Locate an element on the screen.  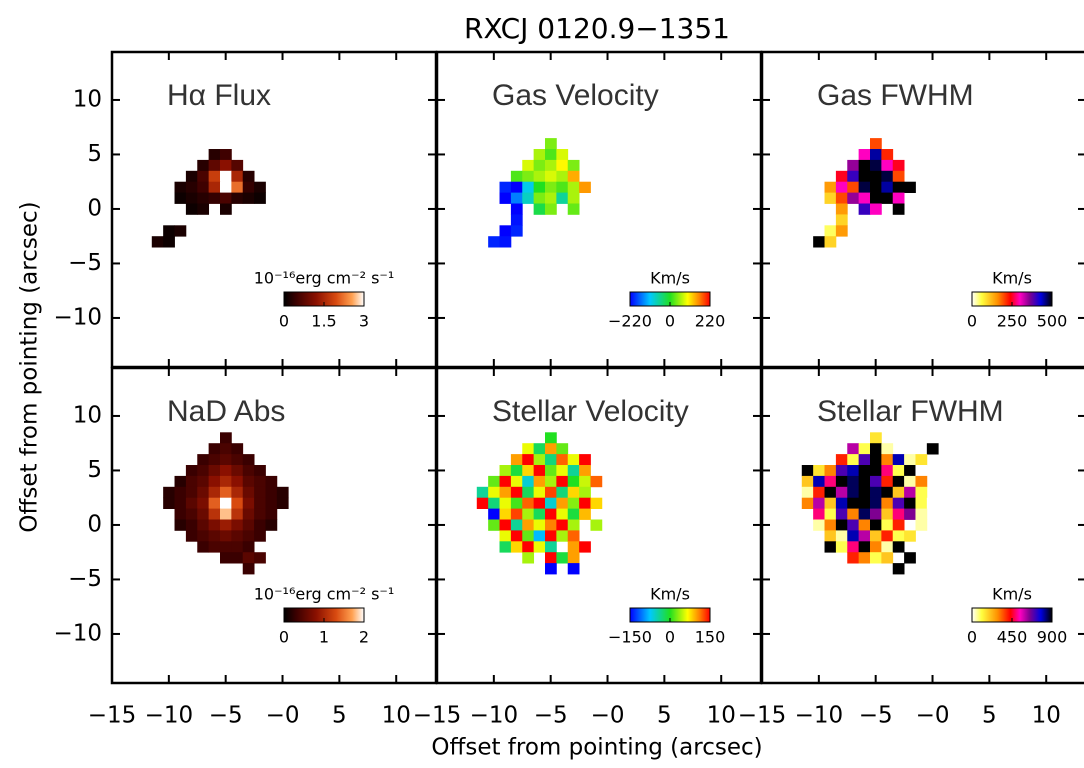
x-tick-label: −15 is located at coordinates (762, 716).